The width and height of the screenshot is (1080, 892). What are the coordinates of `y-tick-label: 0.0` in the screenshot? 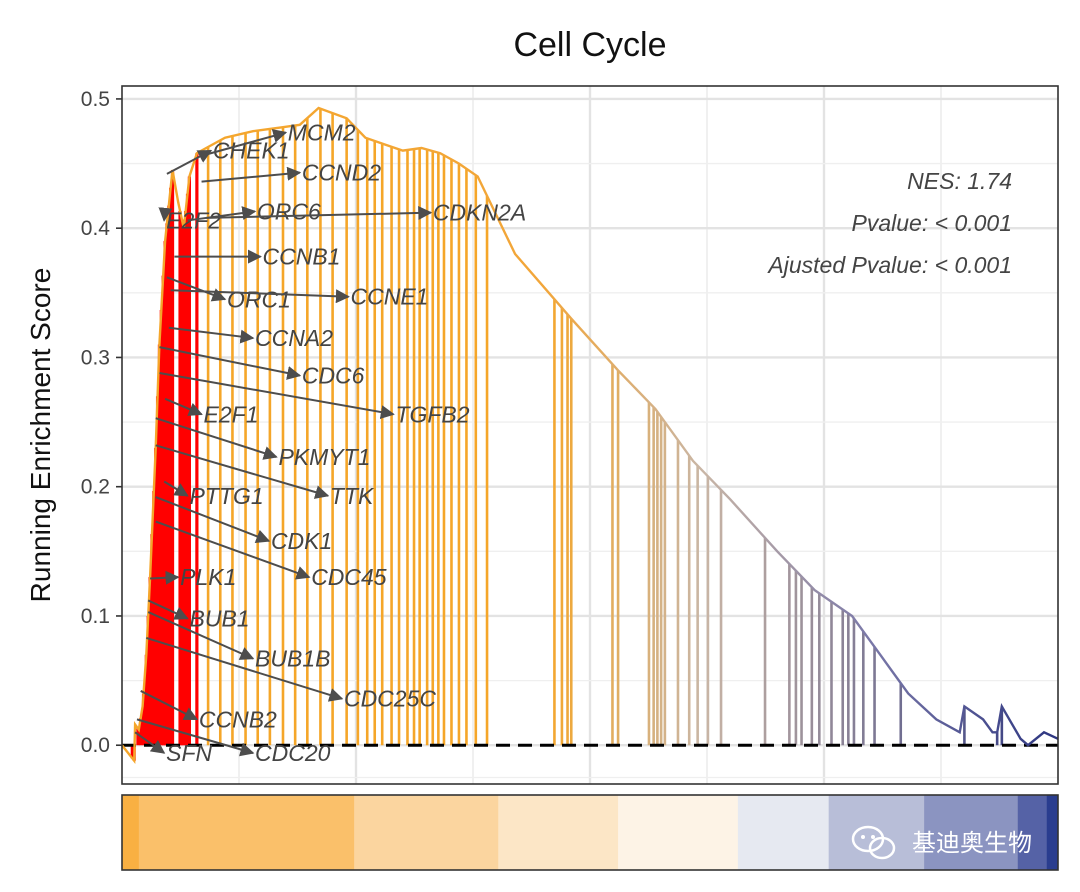 It's located at (95, 745).